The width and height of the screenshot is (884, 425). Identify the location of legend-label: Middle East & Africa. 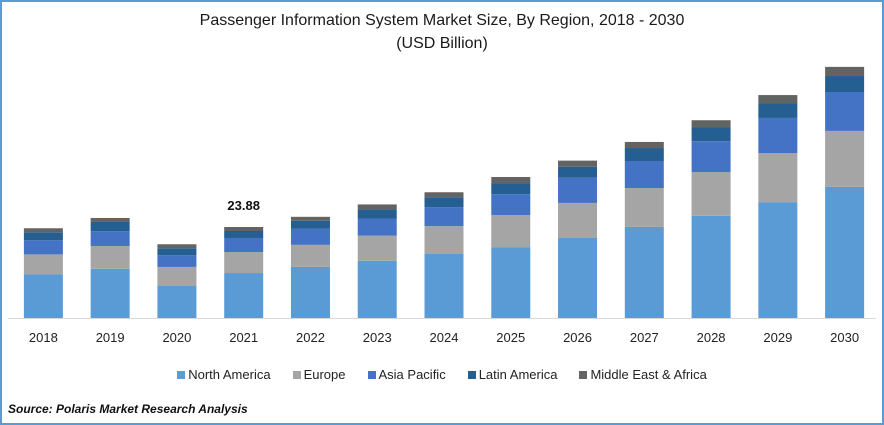
(648, 374).